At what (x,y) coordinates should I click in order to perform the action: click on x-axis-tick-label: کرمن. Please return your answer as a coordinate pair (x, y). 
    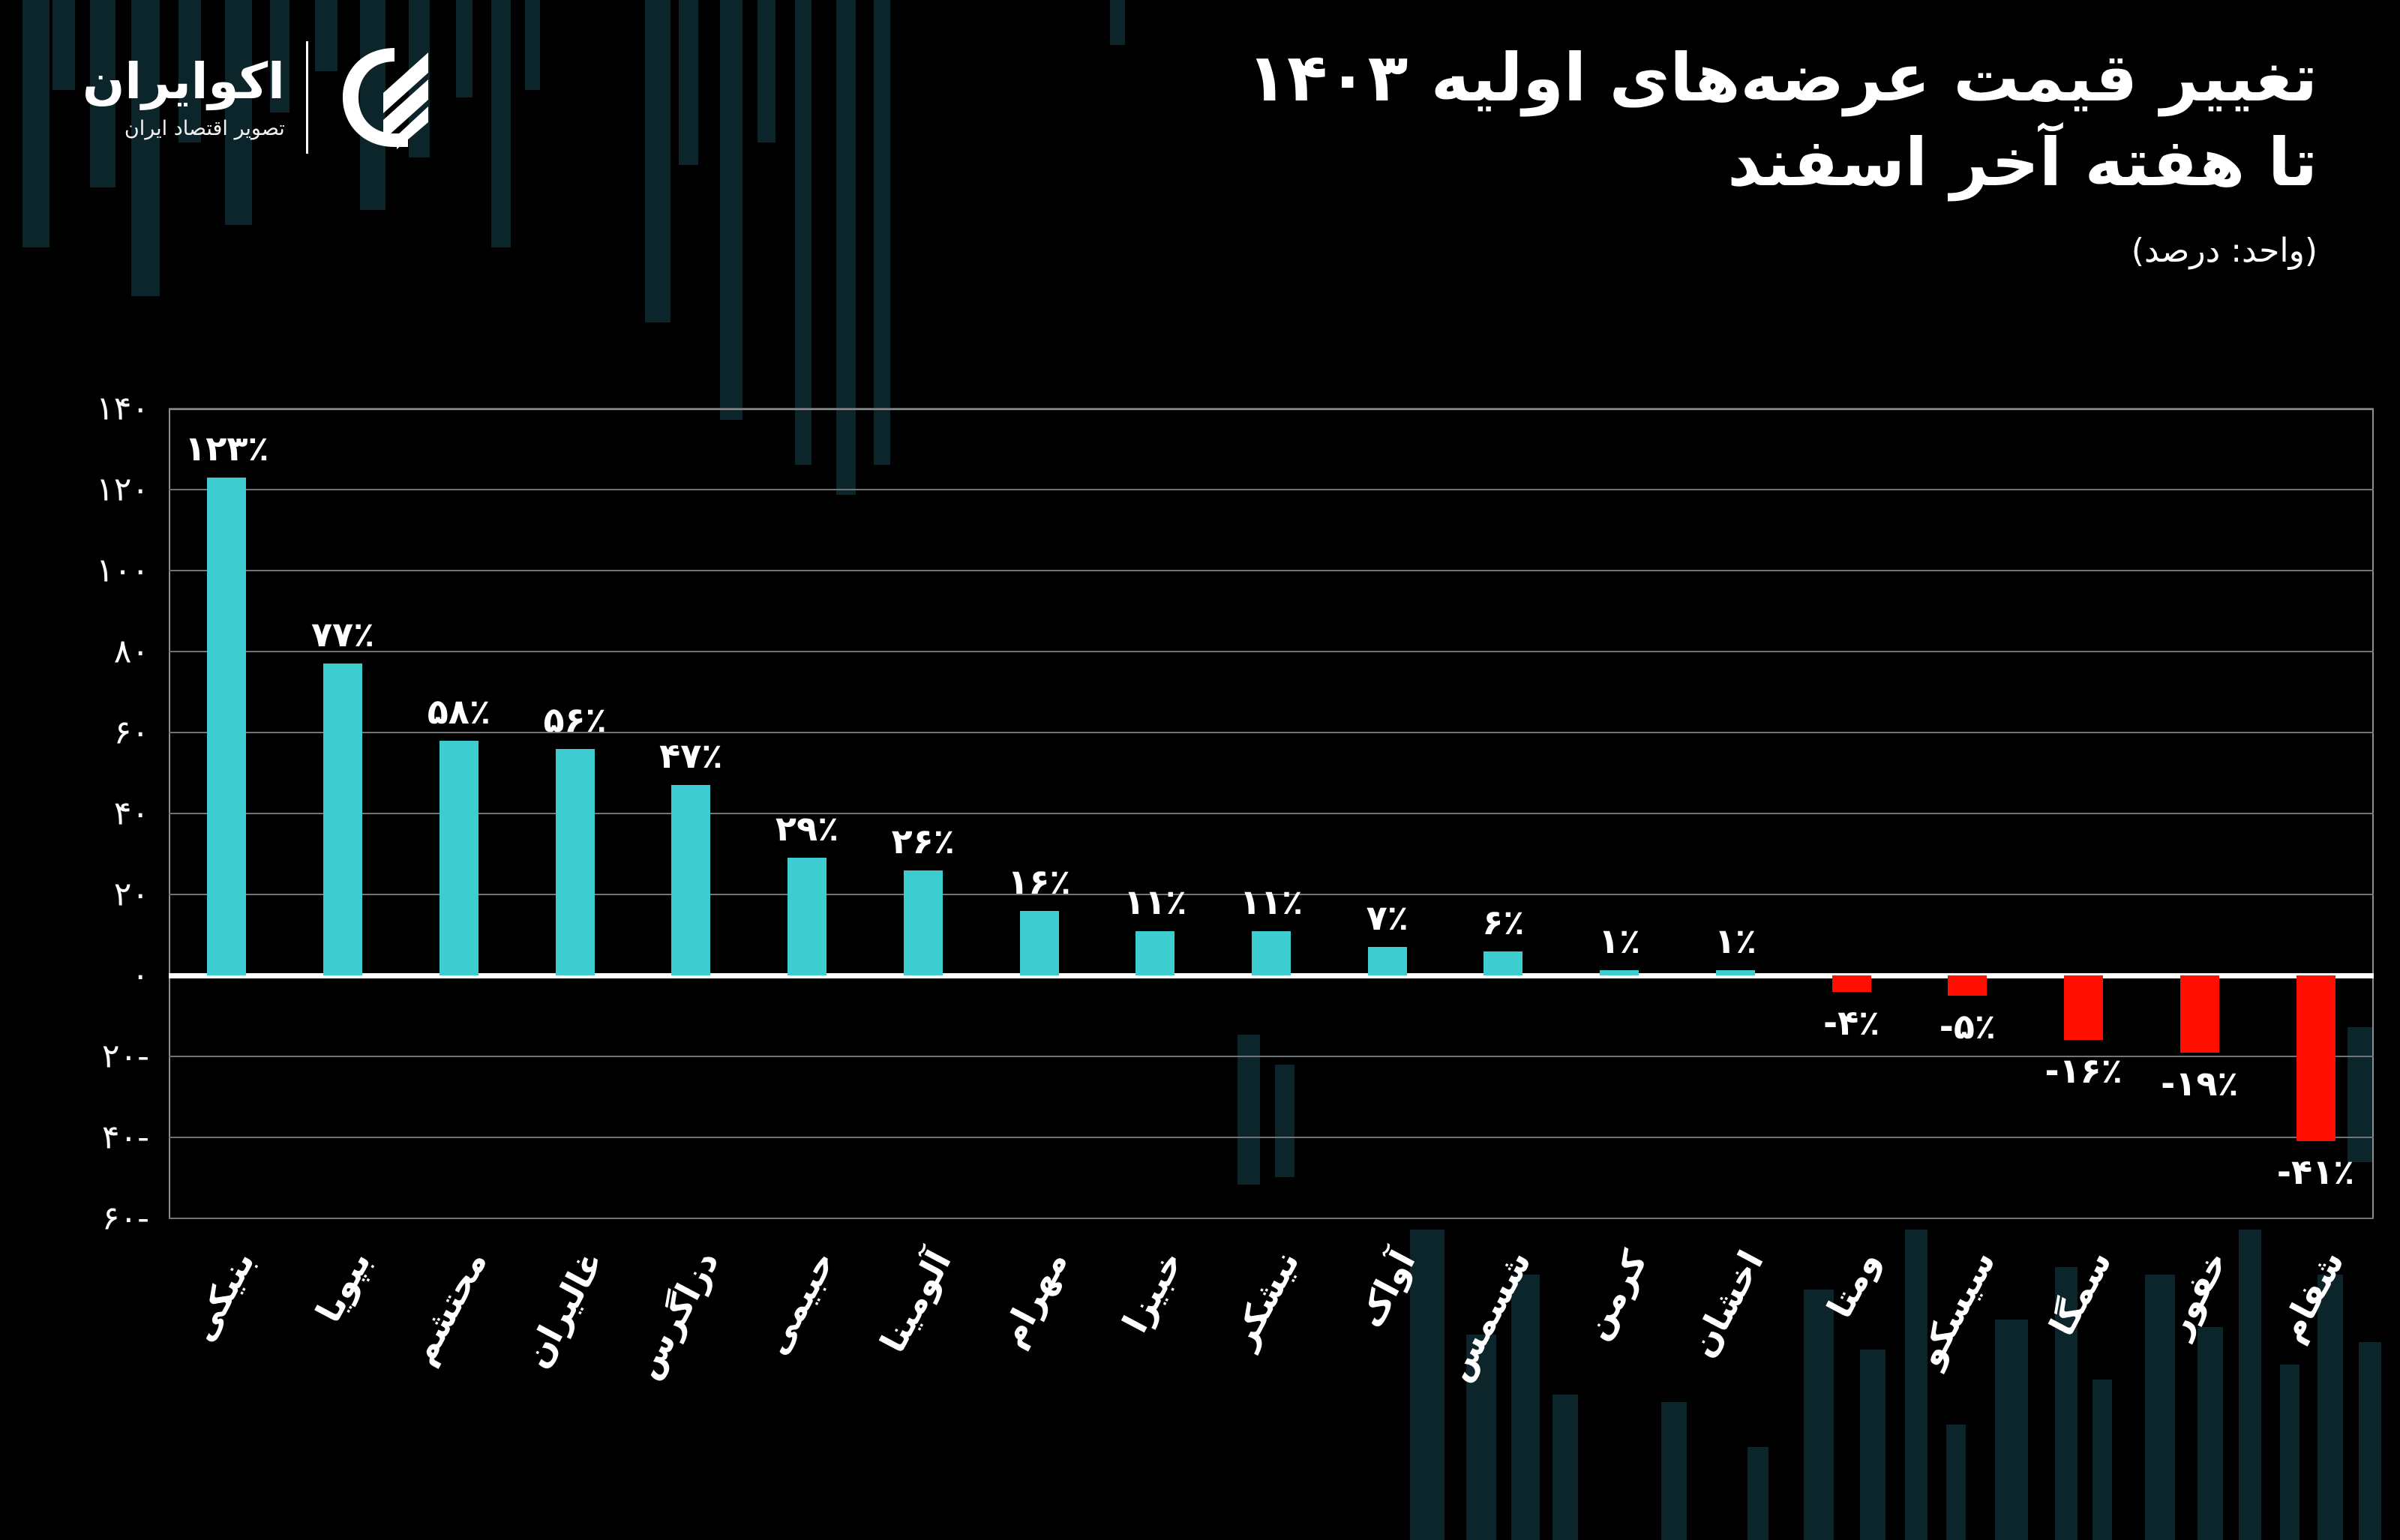
    Looking at the image, I should click on (1615, 1295).